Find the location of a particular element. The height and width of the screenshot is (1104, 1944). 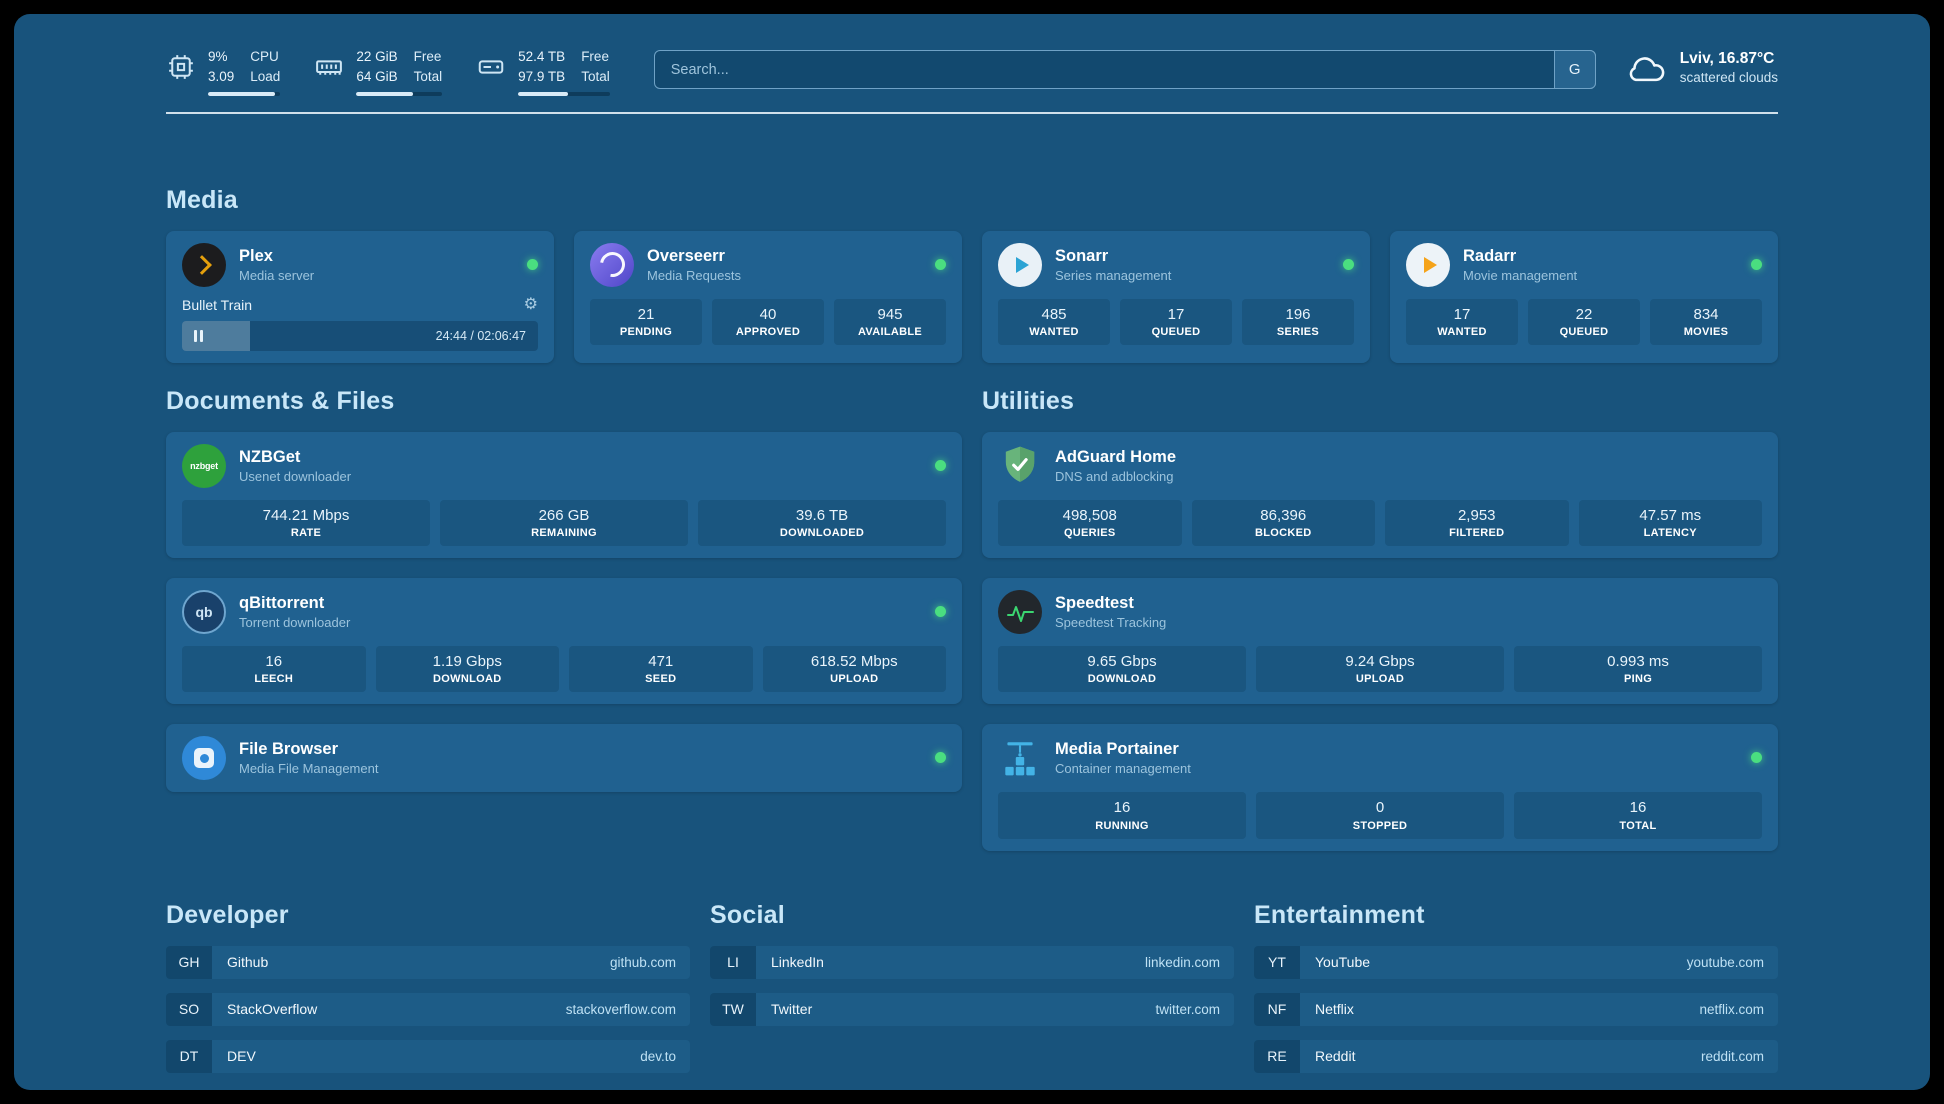

stat-box: 0 STOPPED is located at coordinates (1380, 815).